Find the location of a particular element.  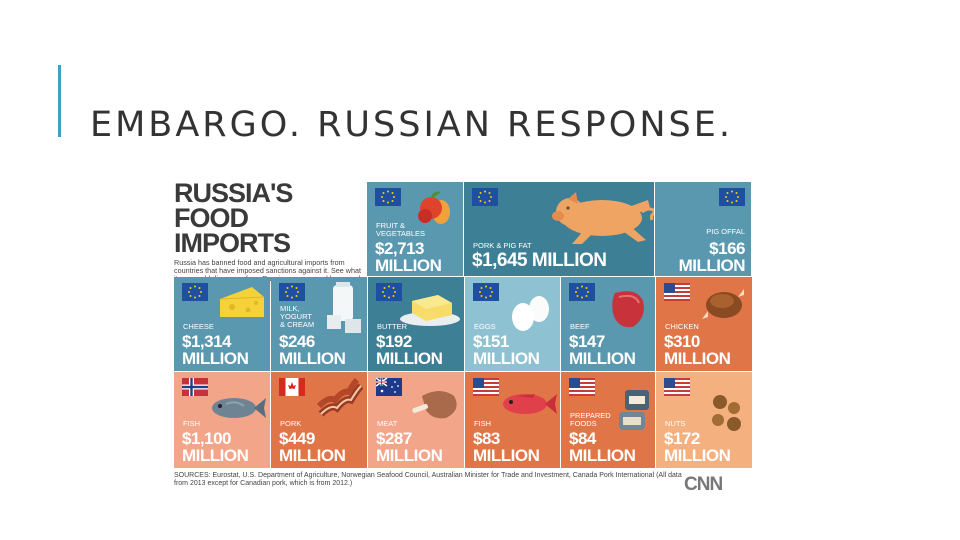

tile-value: $172 is located at coordinates (682, 438).